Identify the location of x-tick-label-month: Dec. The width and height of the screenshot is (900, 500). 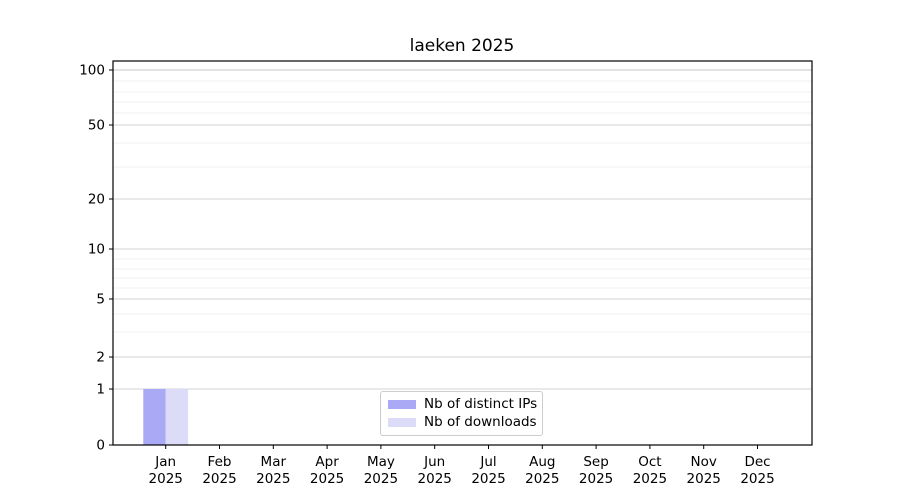
(757, 462).